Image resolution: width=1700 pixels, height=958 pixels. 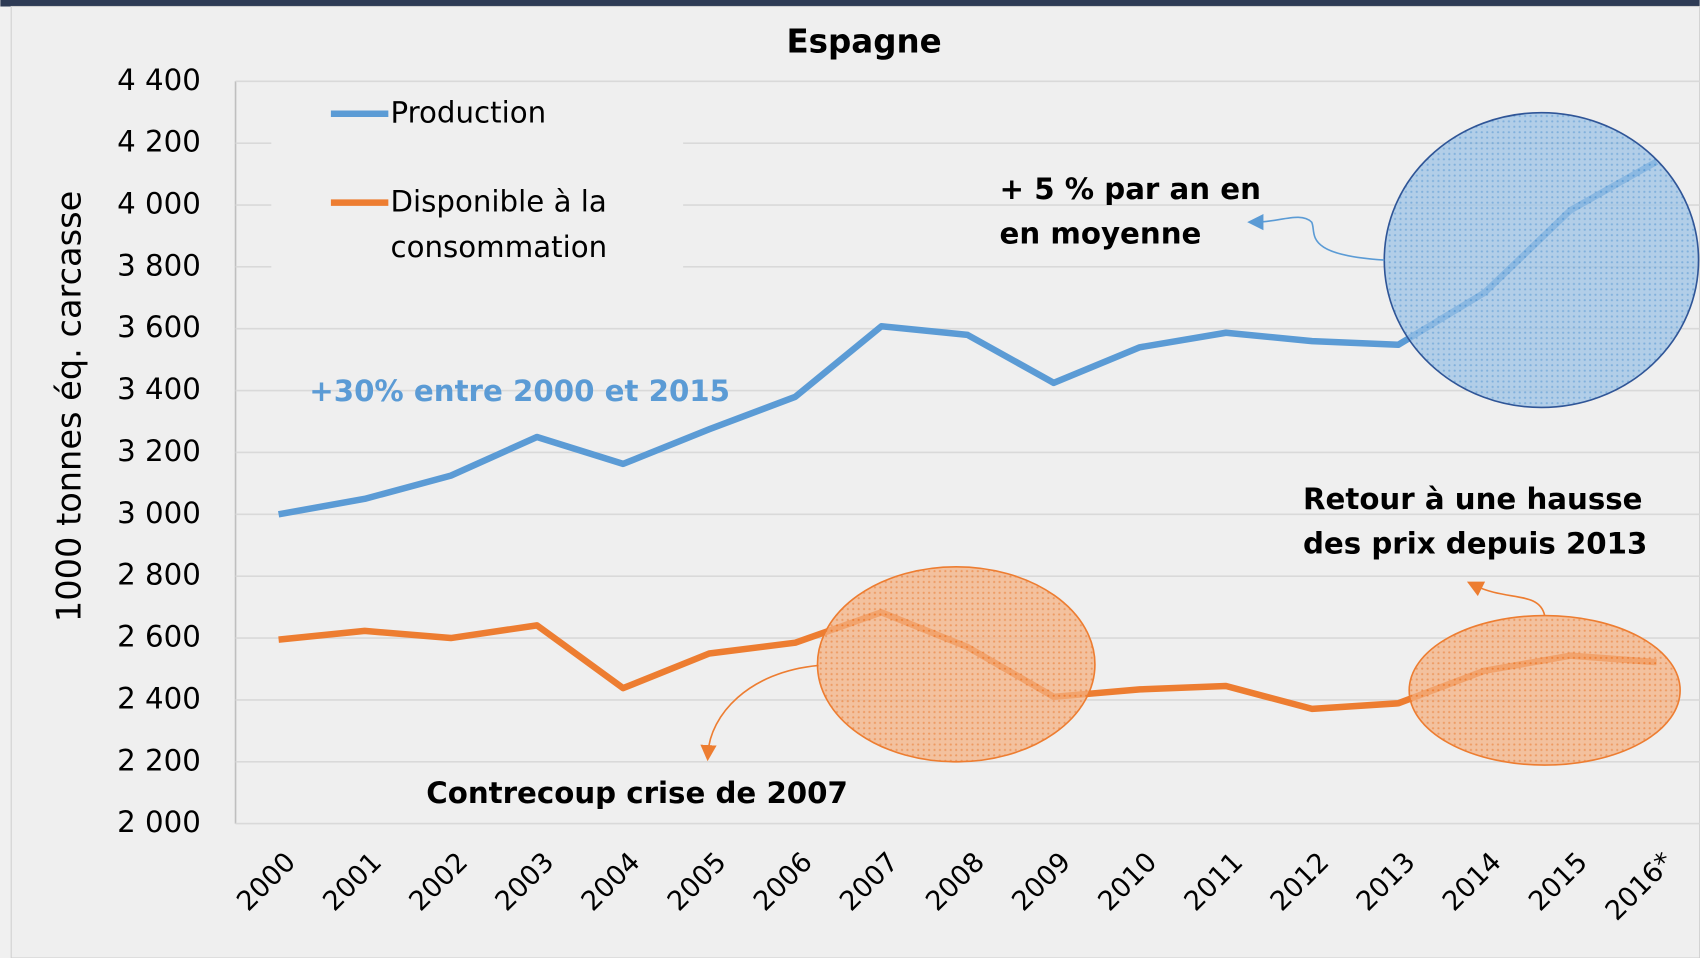 I want to click on y-tick-label: 2 200, so click(x=159, y=760).